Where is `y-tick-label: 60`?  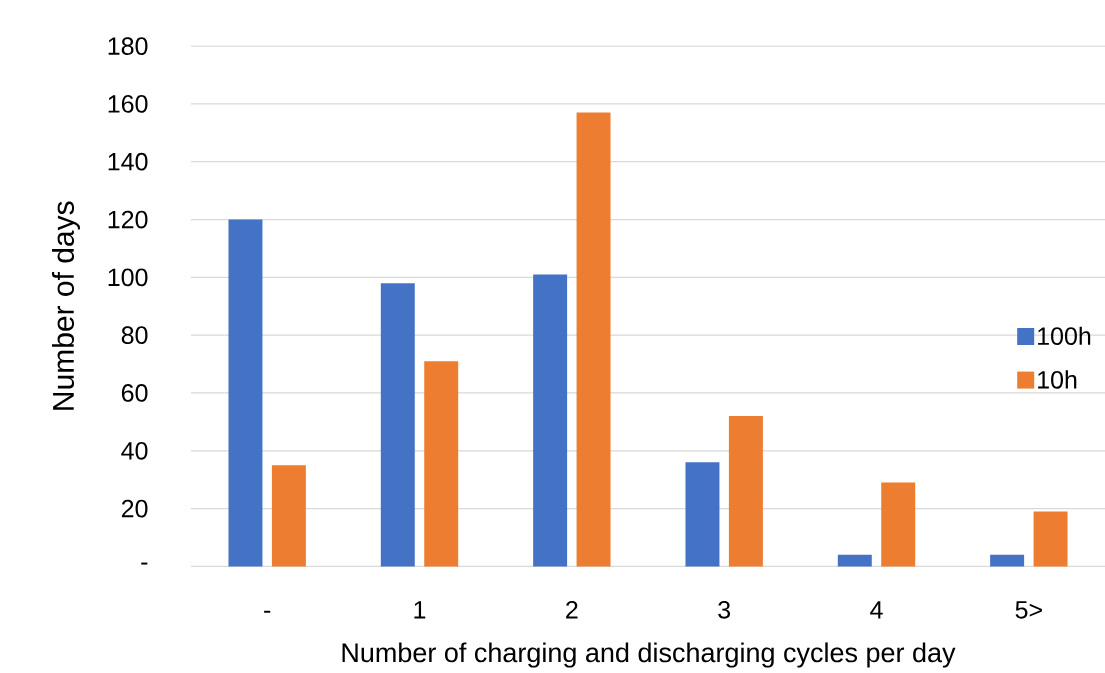 y-tick-label: 60 is located at coordinates (134, 393).